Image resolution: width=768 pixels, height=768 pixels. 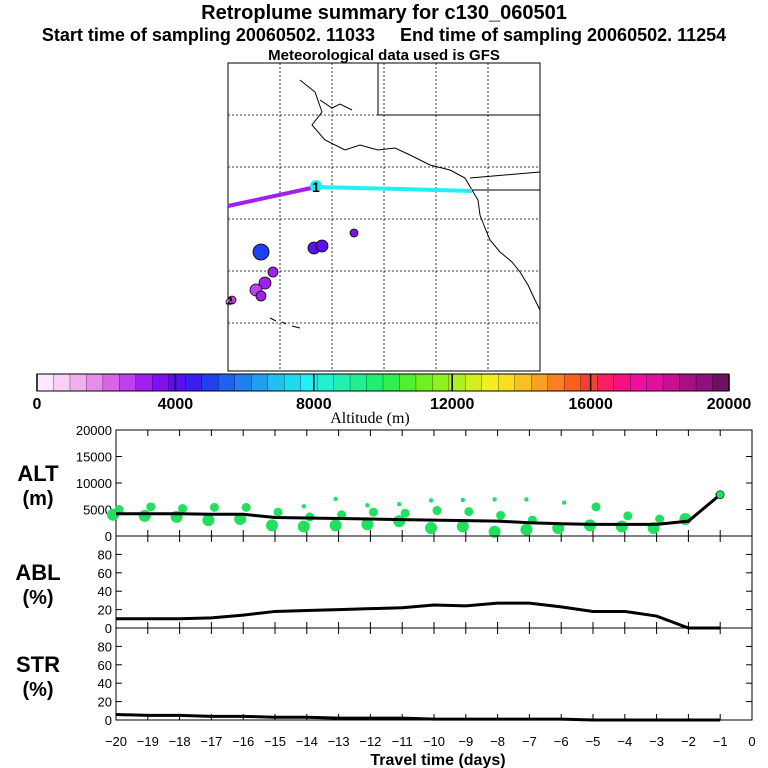 I want to click on x-tick-label: −3, so click(x=656, y=741).